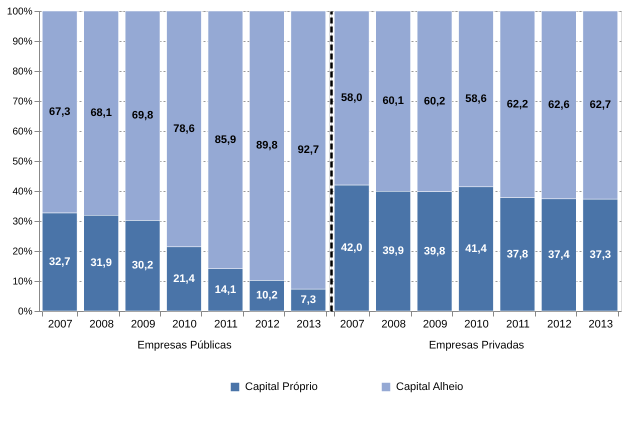 The height and width of the screenshot is (434, 642). I want to click on y-tick-label: 50%, so click(22, 162).